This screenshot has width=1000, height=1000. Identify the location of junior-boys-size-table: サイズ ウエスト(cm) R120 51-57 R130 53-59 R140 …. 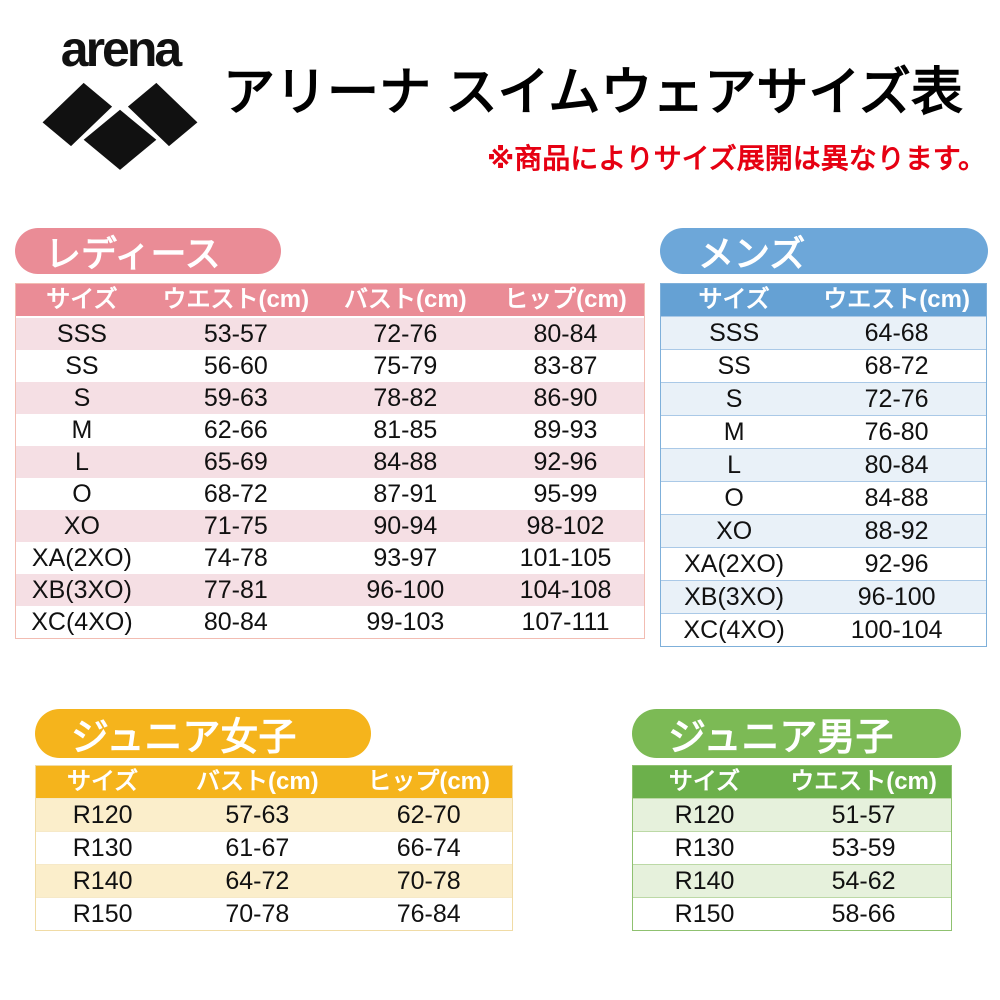
(792, 848).